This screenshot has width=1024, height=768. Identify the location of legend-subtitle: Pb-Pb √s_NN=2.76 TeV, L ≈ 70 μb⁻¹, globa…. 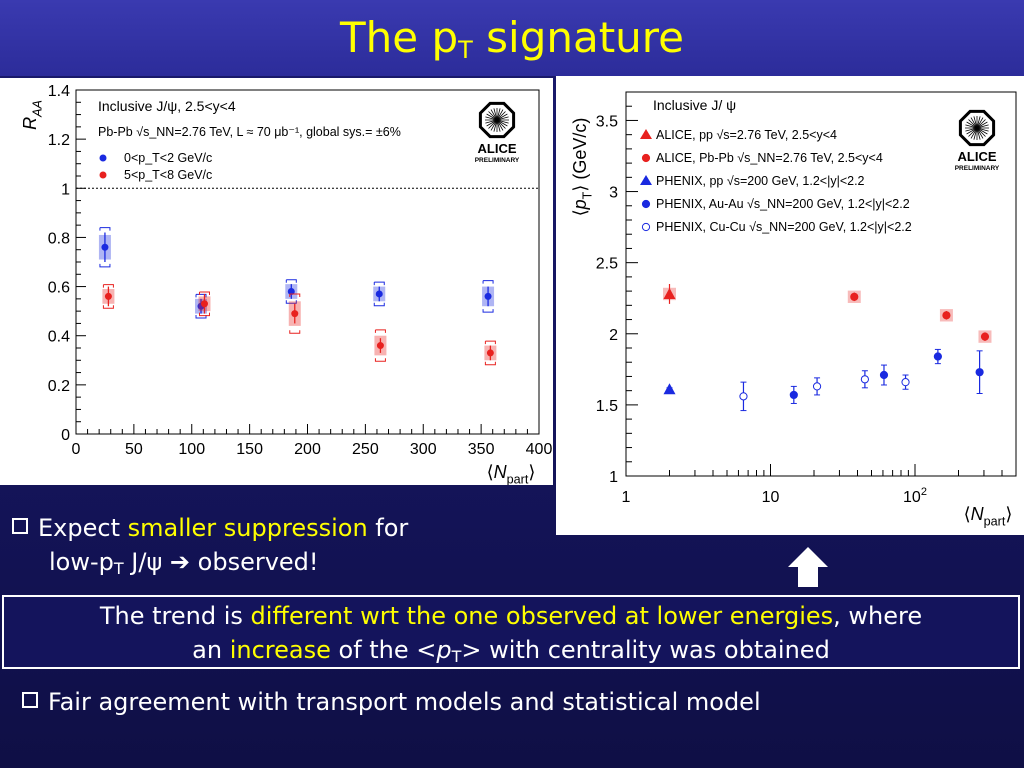
(249, 132).